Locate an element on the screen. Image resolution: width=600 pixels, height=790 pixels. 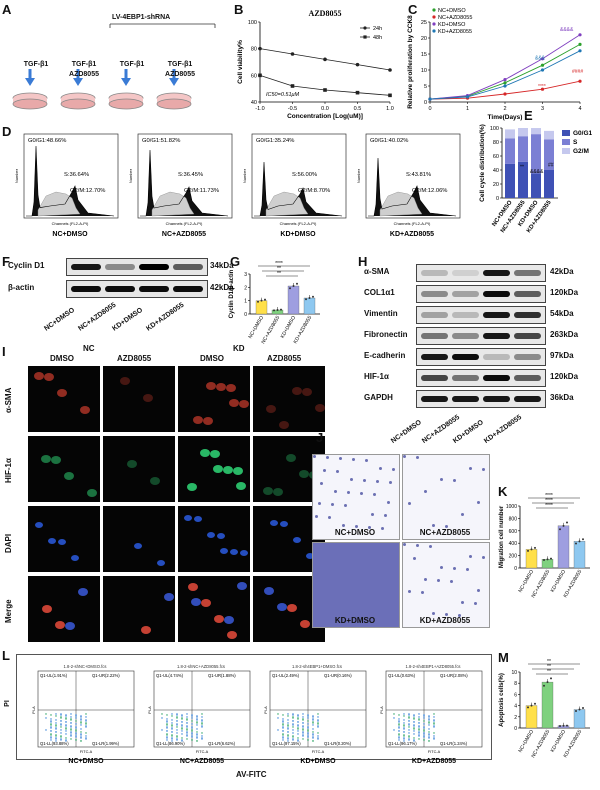
y-tick-label: 1000 is located at coordinates (511, 507).